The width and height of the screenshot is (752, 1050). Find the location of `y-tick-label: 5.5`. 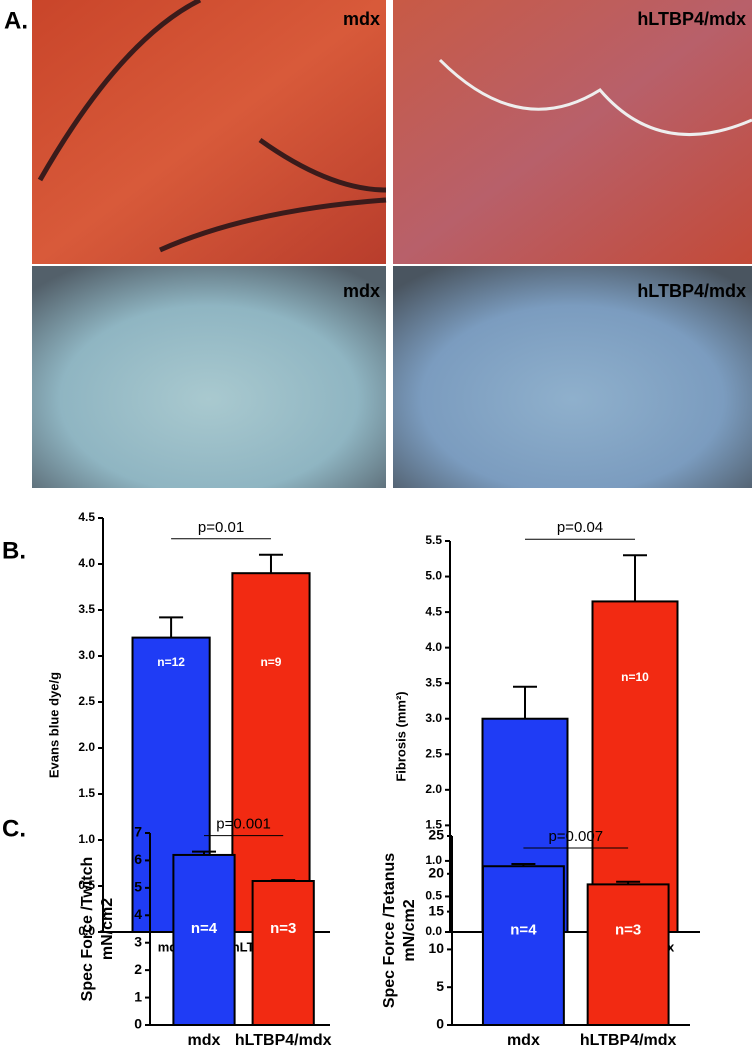

y-tick-label: 5.5 is located at coordinates (433, 540).